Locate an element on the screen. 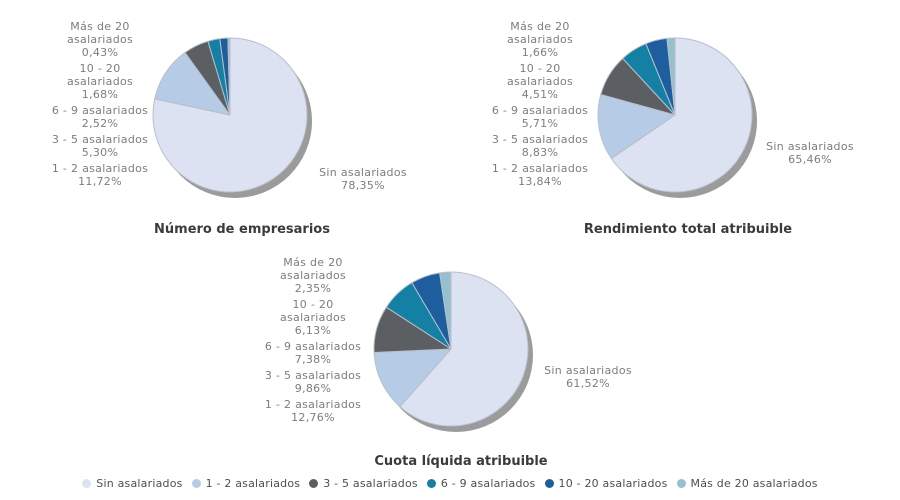 The width and height of the screenshot is (900, 500). slice-label-6-9-asalariados: 6 - 9 asalariados 5,71% is located at coordinates (540, 117).